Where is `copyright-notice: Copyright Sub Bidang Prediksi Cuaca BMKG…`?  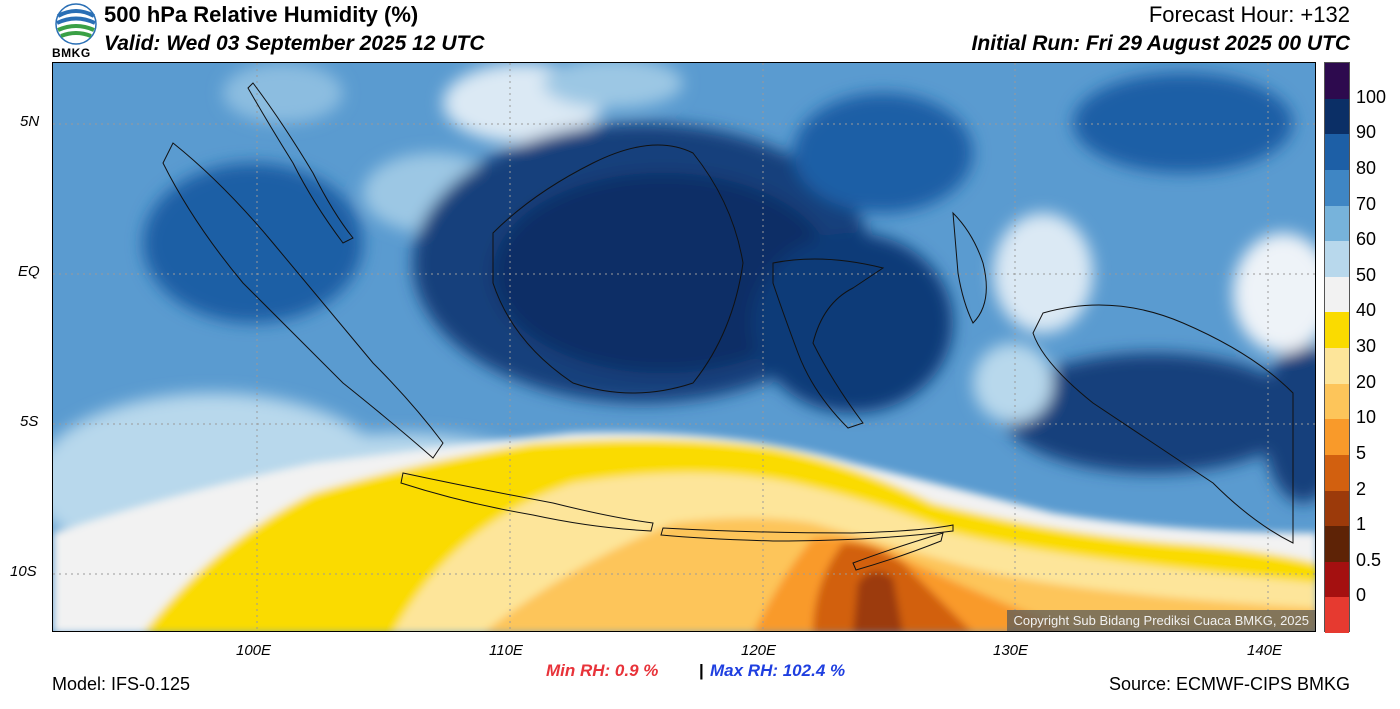 copyright-notice: Copyright Sub Bidang Prediksi Cuaca BMKG… is located at coordinates (1161, 620).